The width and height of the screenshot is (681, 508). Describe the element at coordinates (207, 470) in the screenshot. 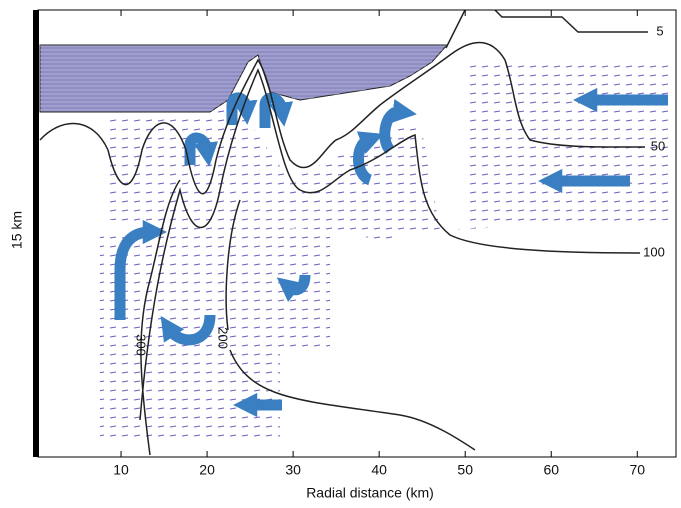

I see `x-tick-label: 20` at that location.